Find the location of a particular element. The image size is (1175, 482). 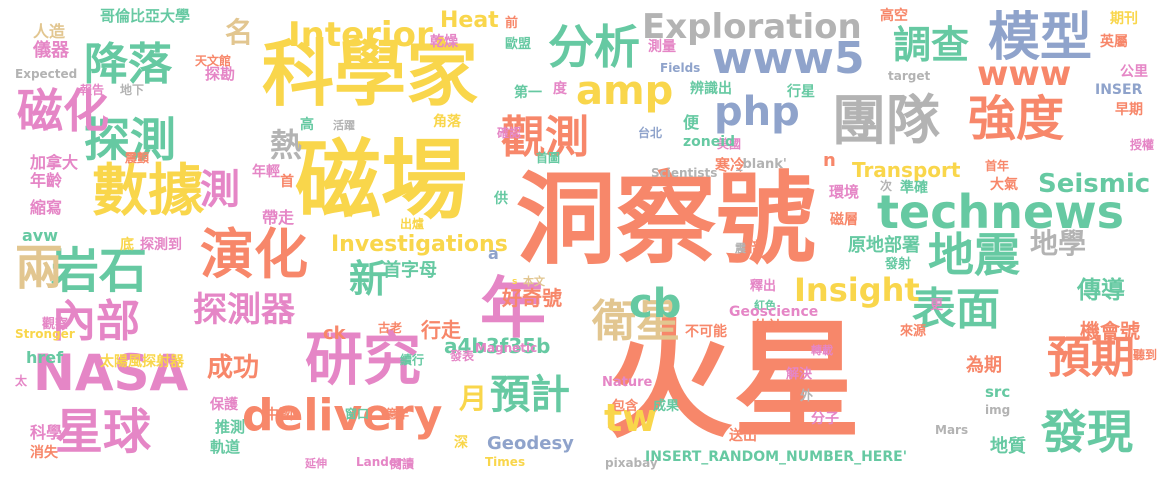

cloud-word: INSER is located at coordinates (1119, 90).